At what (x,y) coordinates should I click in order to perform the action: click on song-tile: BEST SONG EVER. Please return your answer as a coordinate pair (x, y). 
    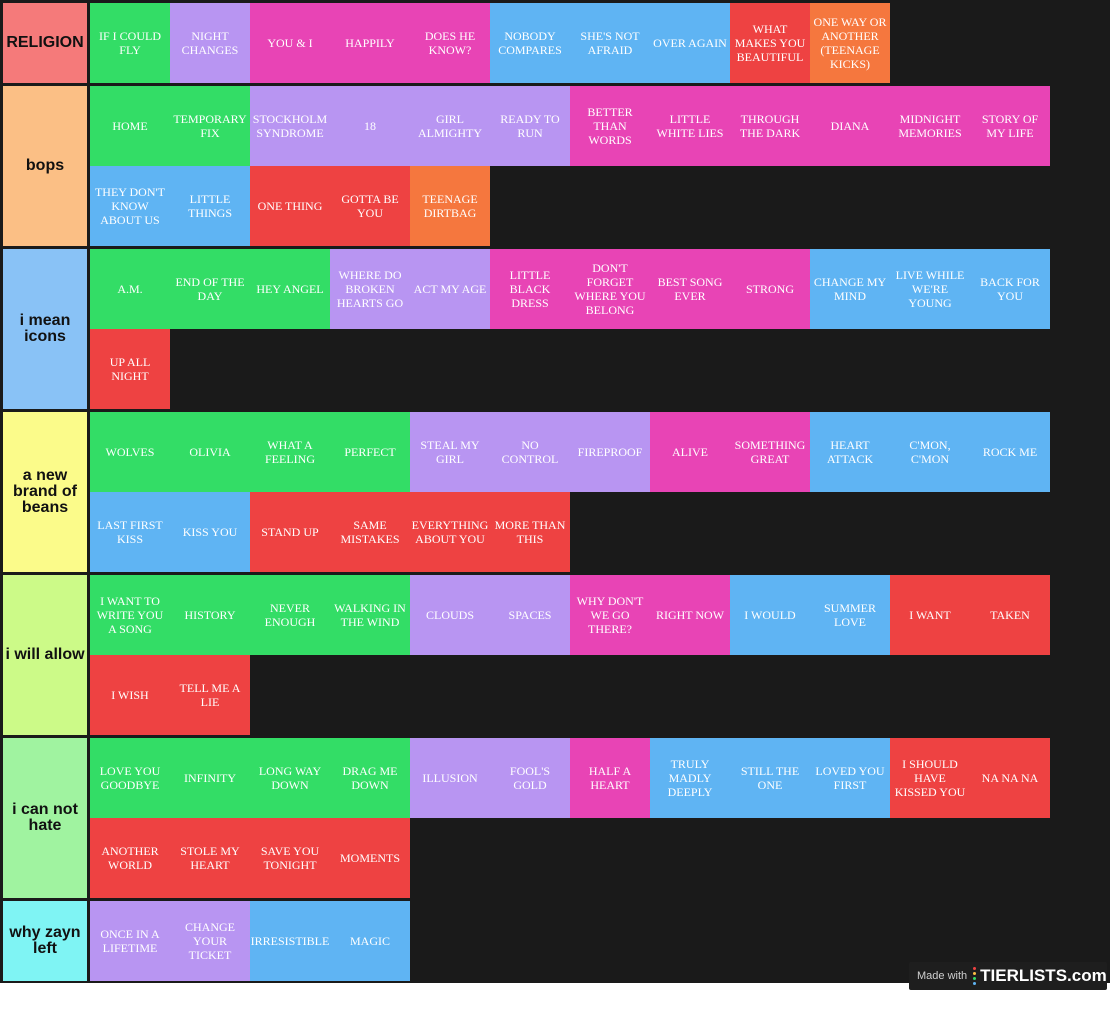
    Looking at the image, I should click on (690, 289).